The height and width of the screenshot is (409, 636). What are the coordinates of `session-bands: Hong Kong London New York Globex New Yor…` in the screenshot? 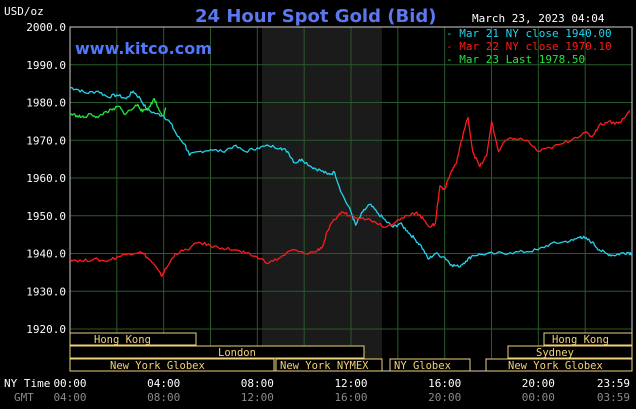 It's located at (351, 352).